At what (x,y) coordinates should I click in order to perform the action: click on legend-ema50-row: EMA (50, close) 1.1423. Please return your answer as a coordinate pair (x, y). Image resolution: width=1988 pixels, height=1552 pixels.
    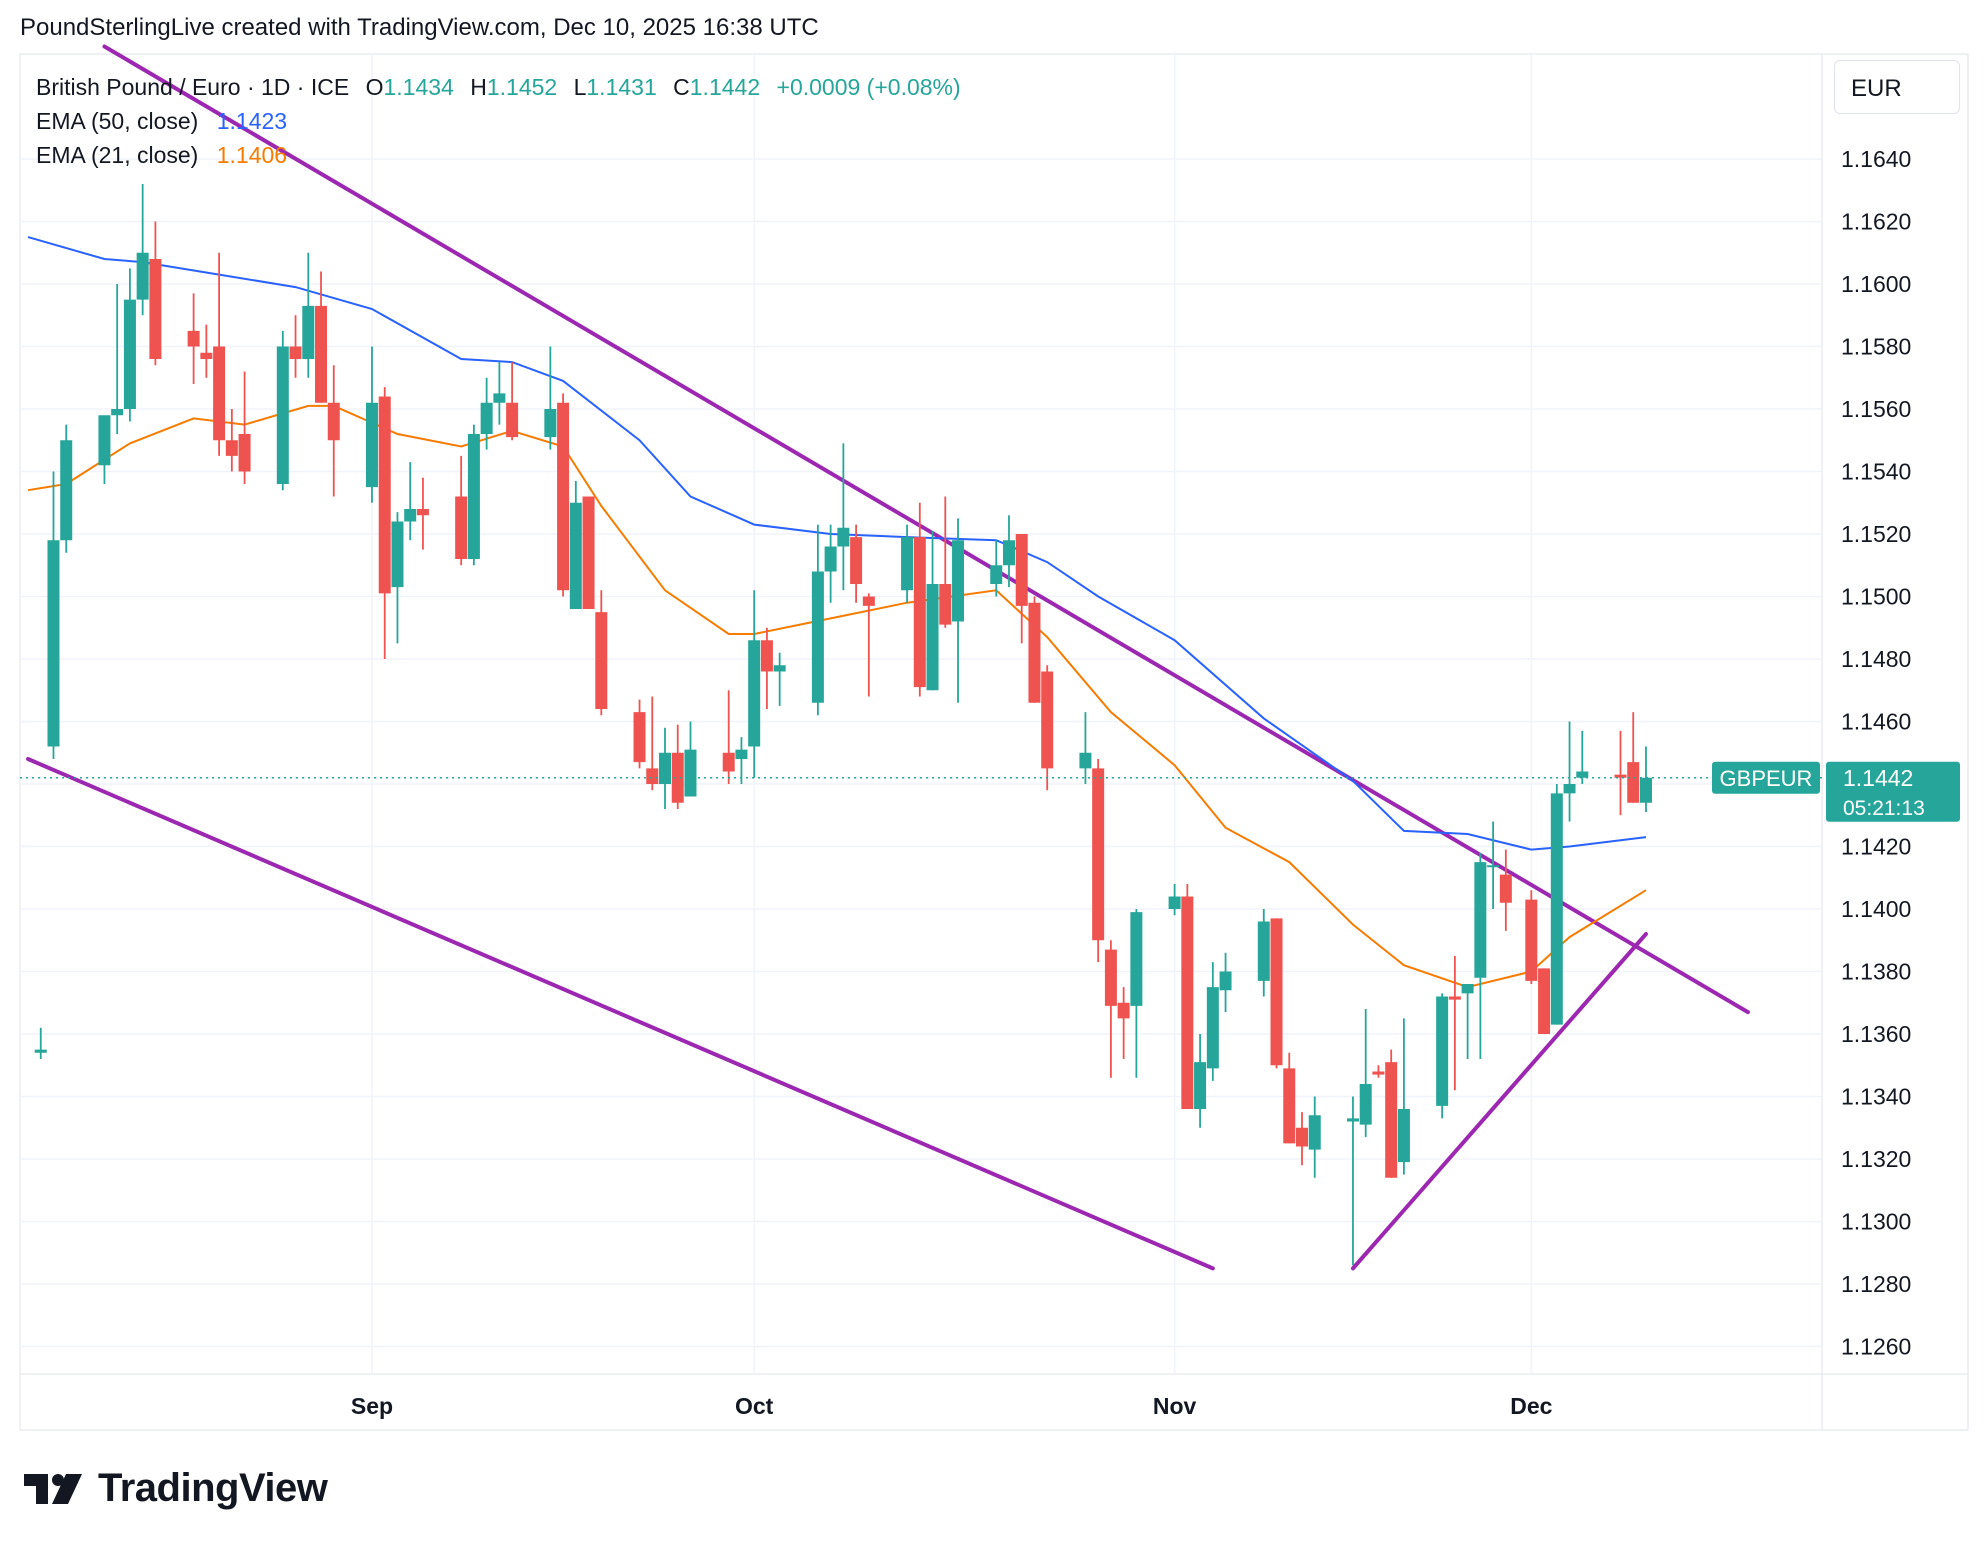
    Looking at the image, I should click on (498, 121).